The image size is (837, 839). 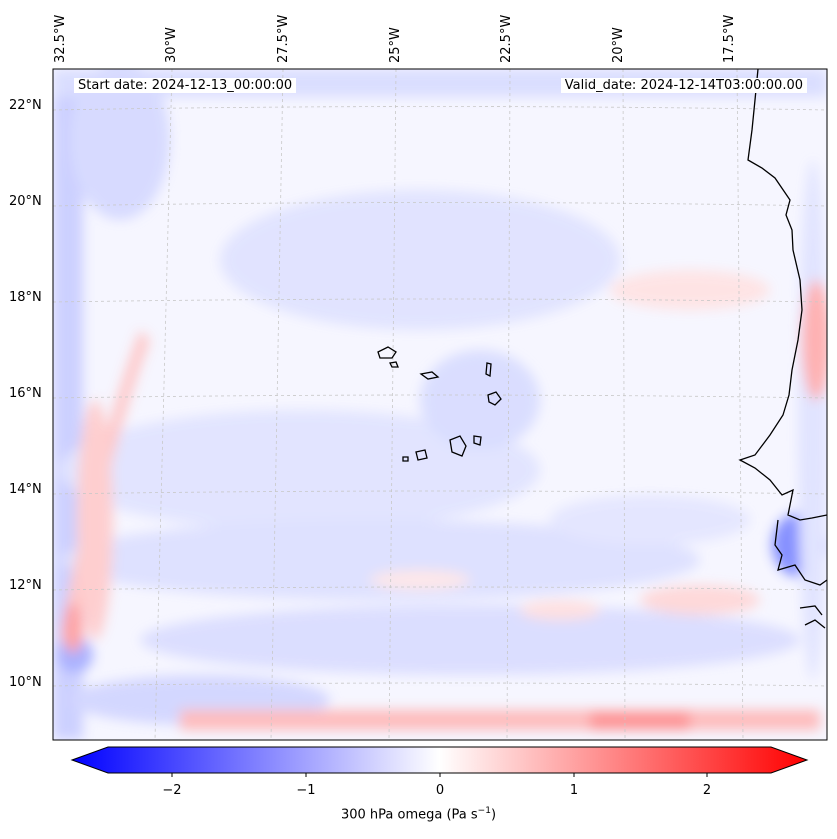 I want to click on lat-label: 18°N, so click(x=25, y=297).